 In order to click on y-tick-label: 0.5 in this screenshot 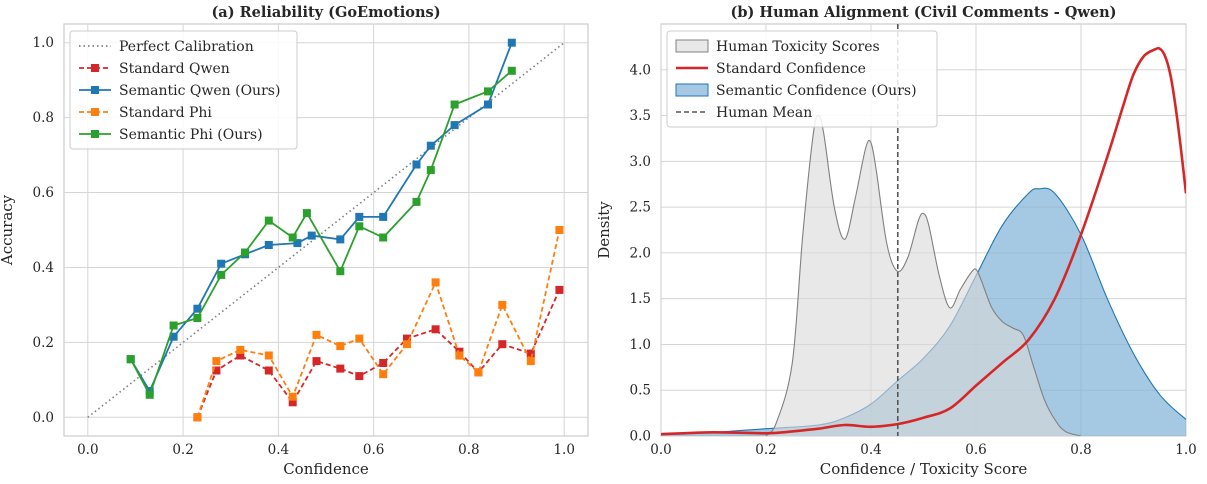, I will do `click(640, 391)`.